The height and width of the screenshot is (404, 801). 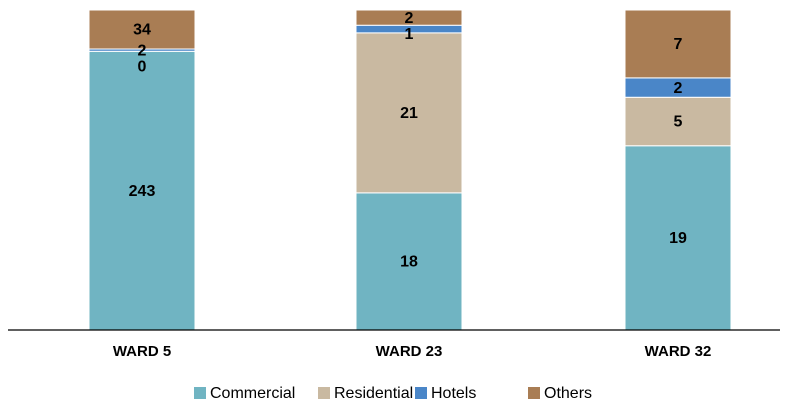 What do you see at coordinates (678, 351) in the screenshot?
I see `x-tick-label: WARD 32` at bounding box center [678, 351].